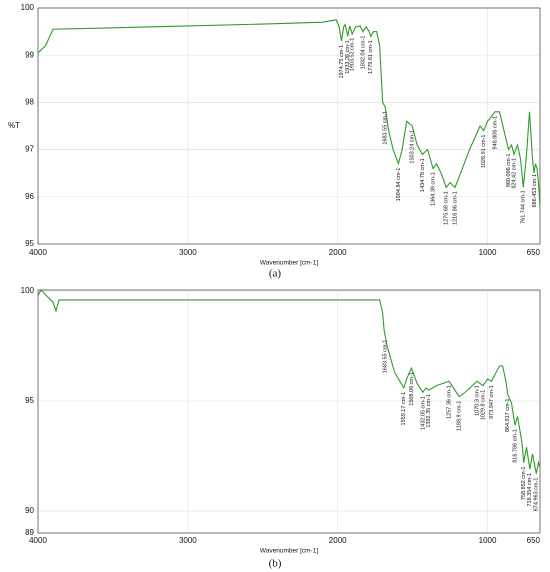 The height and width of the screenshot is (572, 550). What do you see at coordinates (433, 189) in the screenshot?
I see `peak-label: 1364.39 cm-1` at bounding box center [433, 189].